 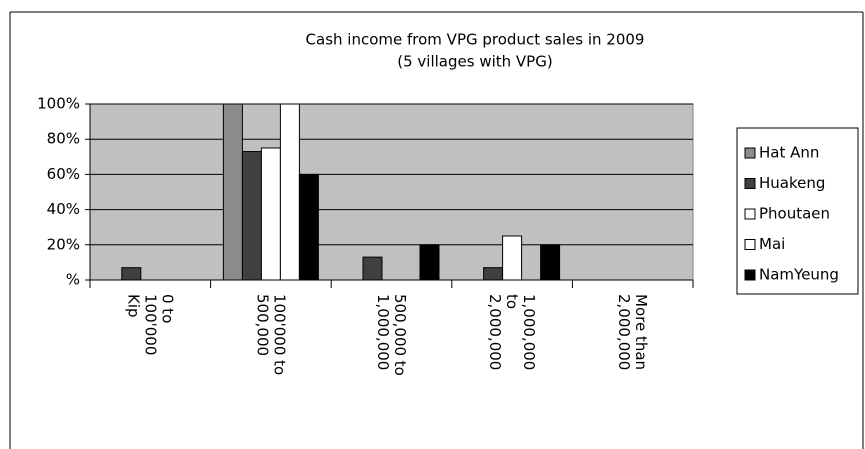 I want to click on x-tick-label-line: More than, so click(x=642, y=332).